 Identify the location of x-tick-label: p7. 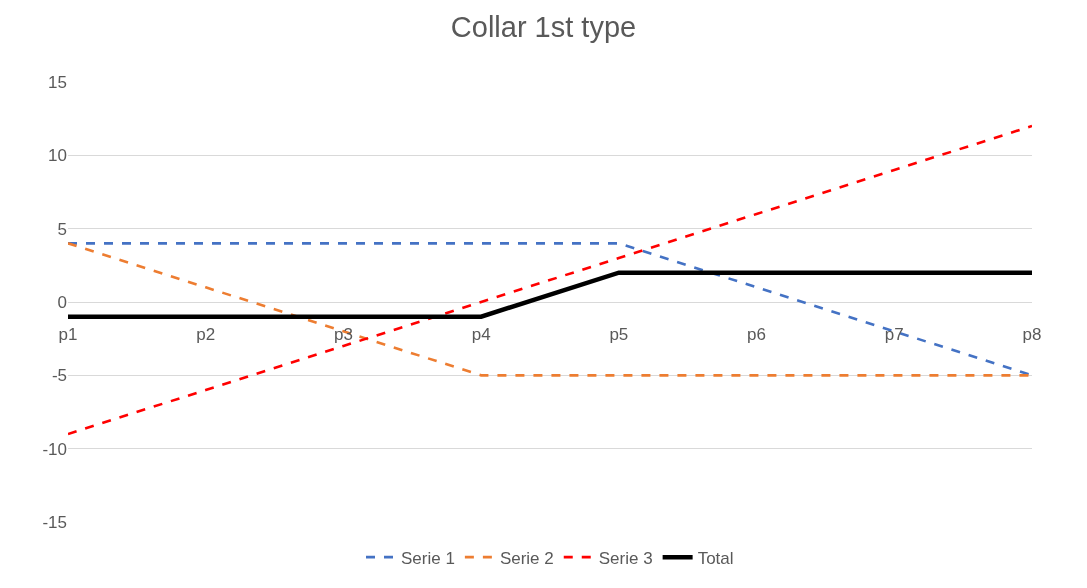
(894, 334).